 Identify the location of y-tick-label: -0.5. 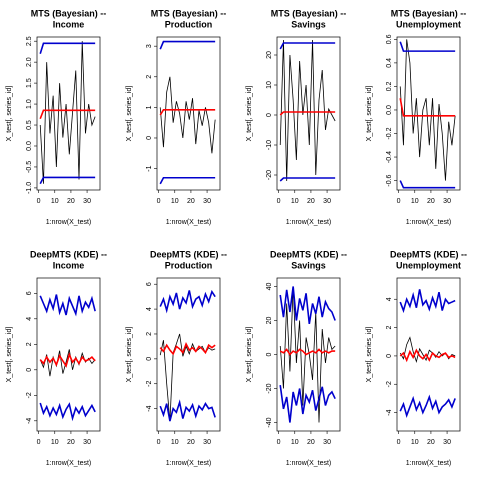
(29, 167).